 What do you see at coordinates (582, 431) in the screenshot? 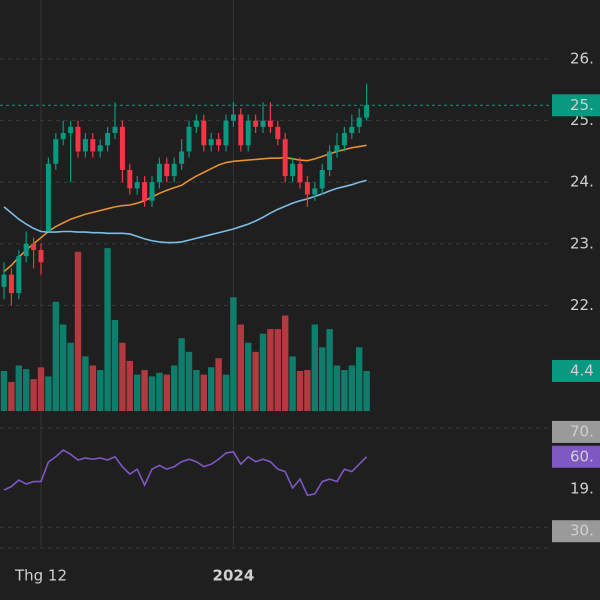
I see `rsi-tick-label: 70.` at bounding box center [582, 431].